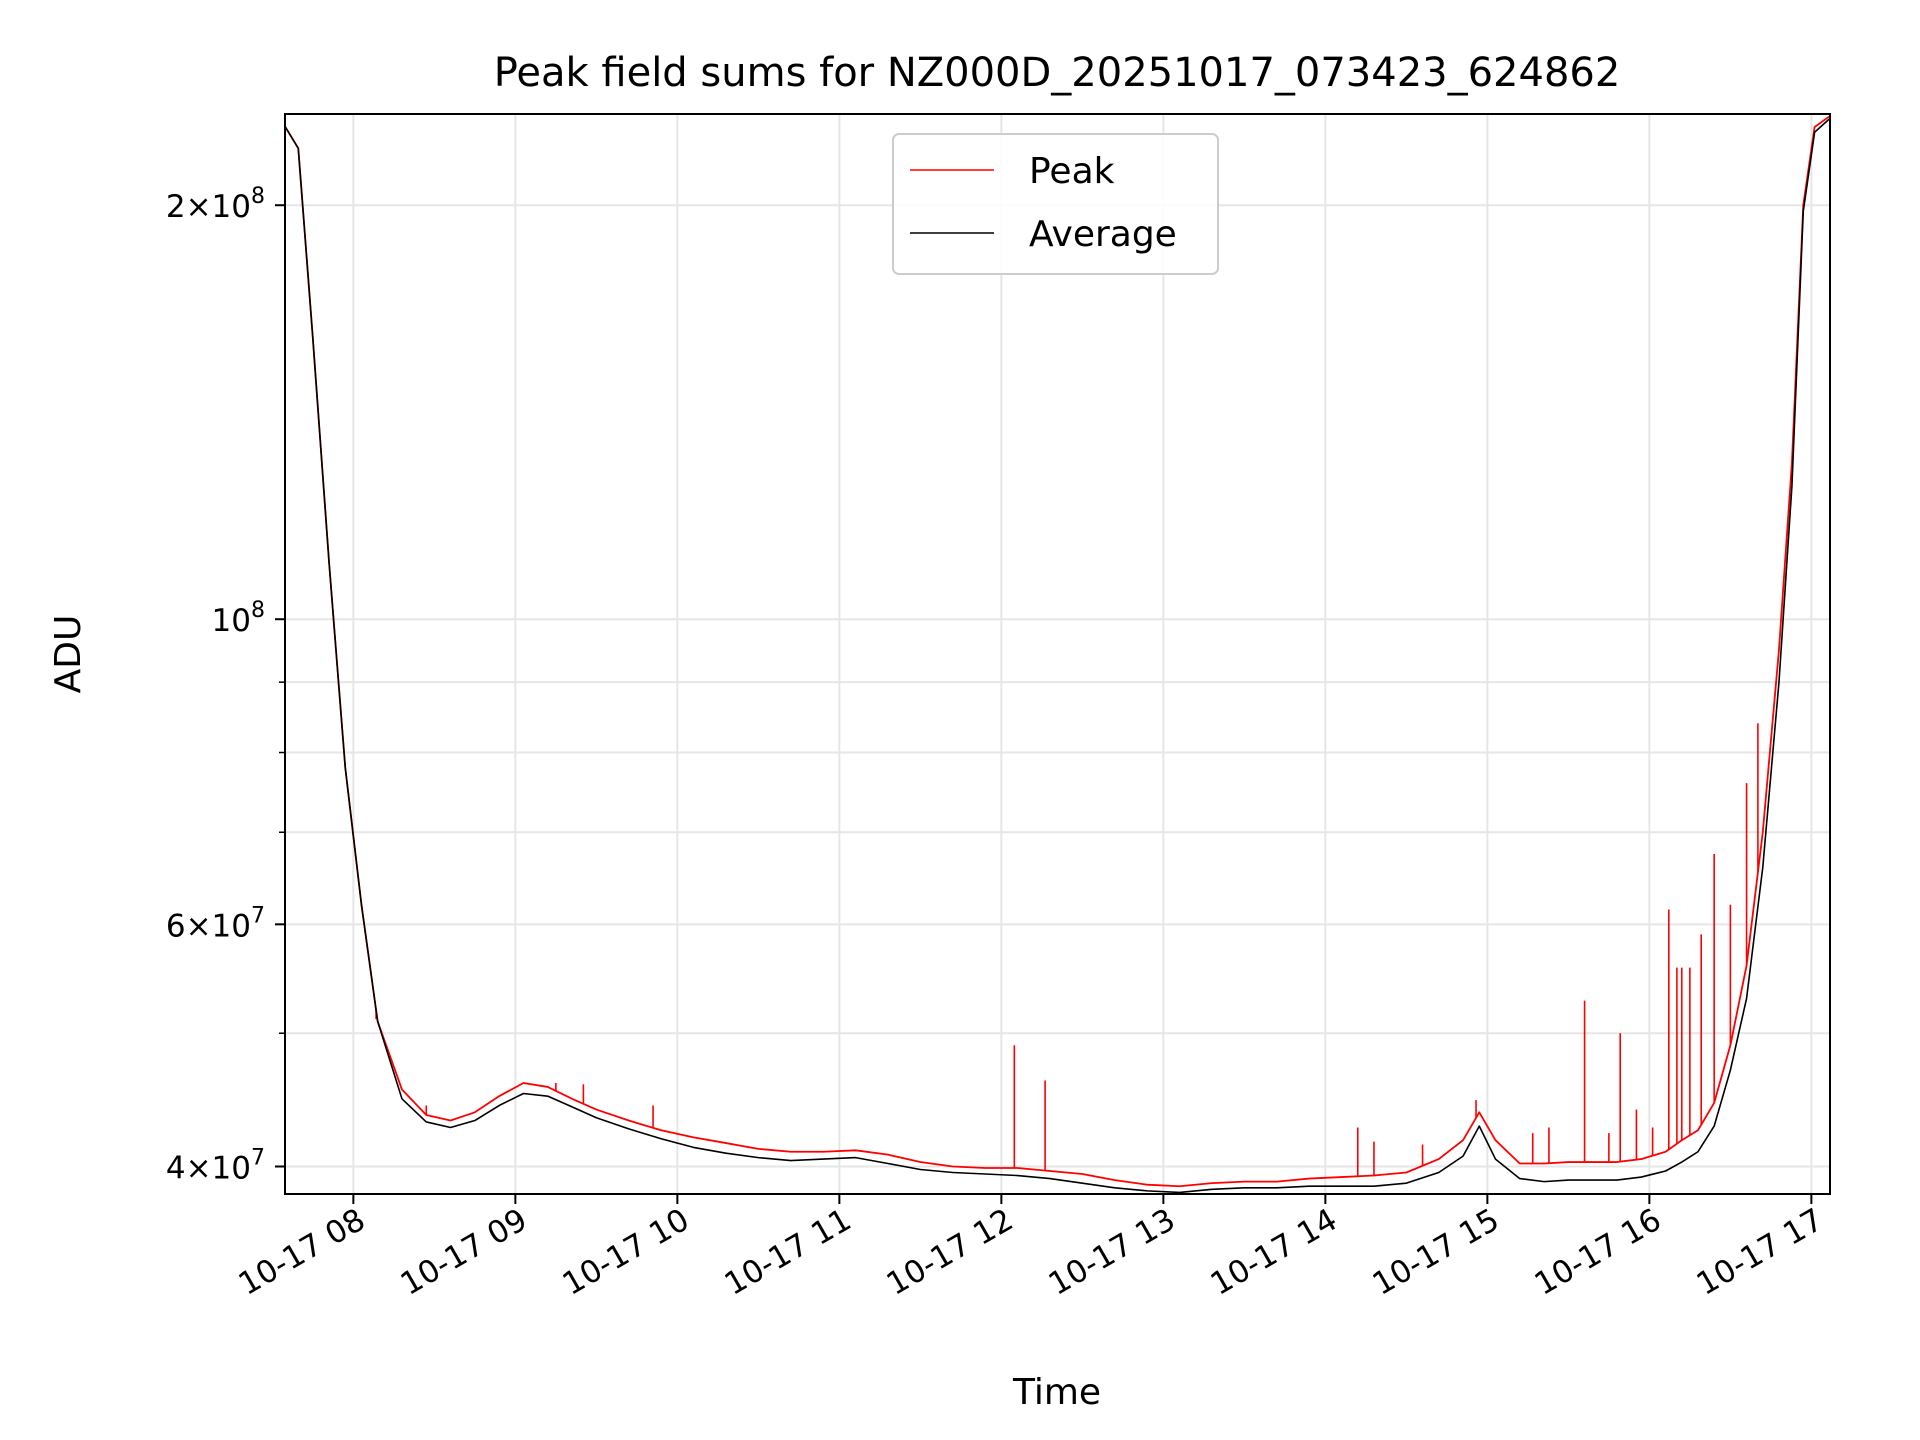  What do you see at coordinates (1056, 1392) in the screenshot?
I see `x-axis-label: Time` at bounding box center [1056, 1392].